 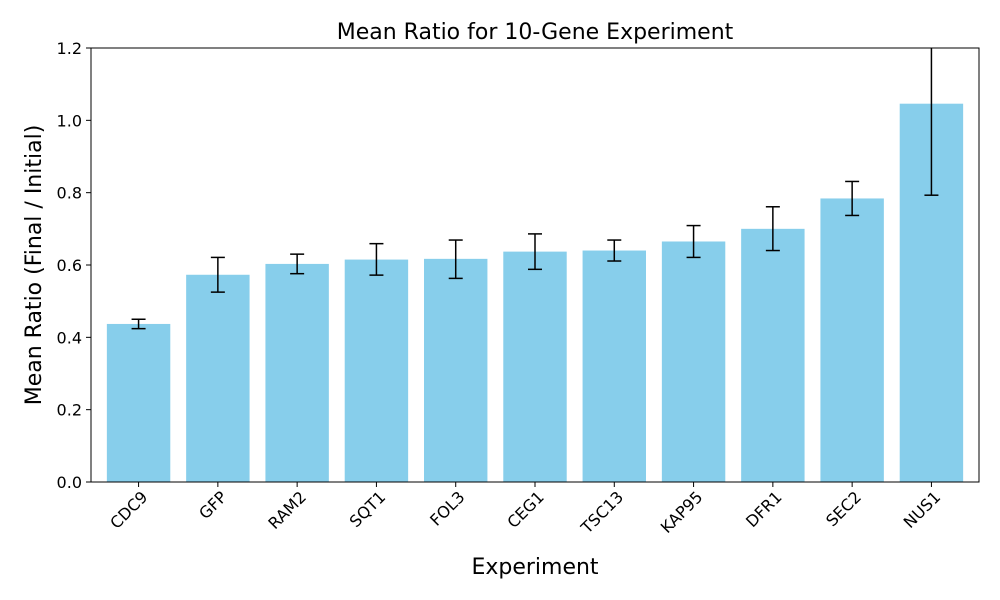 I want to click on error-bar-gfp, so click(x=217, y=274).